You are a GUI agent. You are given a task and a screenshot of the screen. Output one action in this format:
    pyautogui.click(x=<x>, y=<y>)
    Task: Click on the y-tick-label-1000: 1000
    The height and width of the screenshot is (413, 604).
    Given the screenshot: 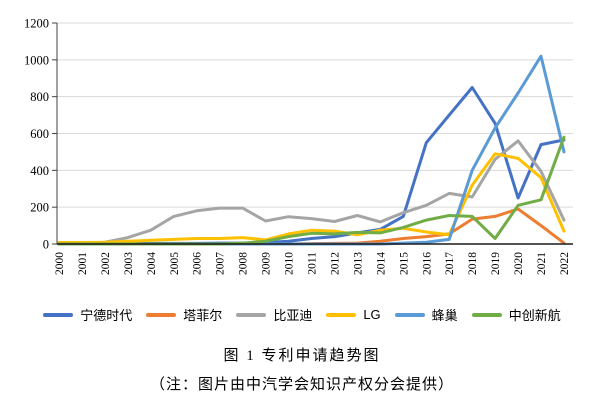 What is the action you would take?
    pyautogui.click(x=36, y=60)
    